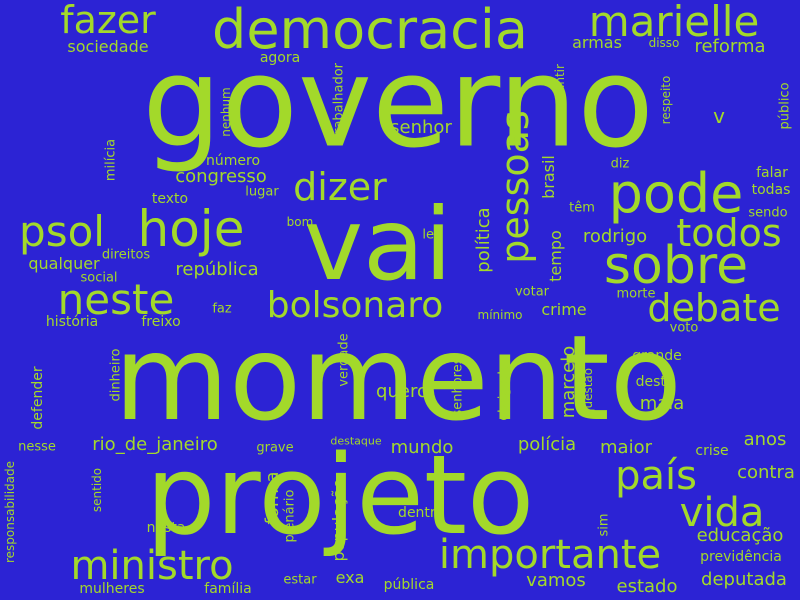 The width and height of the screenshot is (800, 600). I want to click on word-crise: crise, so click(712, 451).